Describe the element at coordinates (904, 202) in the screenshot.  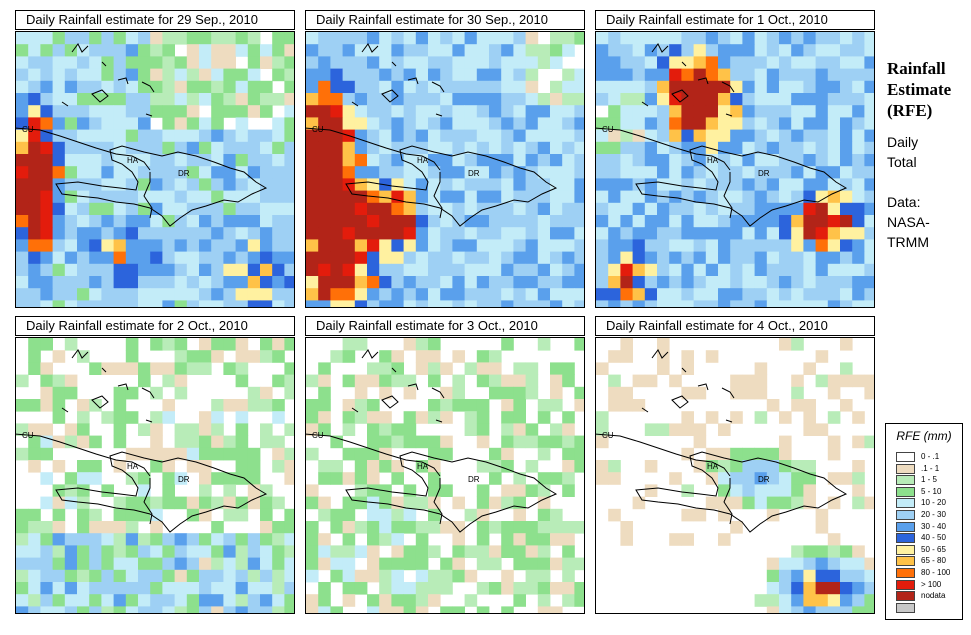
I see `data-source-line: Data:` at that location.